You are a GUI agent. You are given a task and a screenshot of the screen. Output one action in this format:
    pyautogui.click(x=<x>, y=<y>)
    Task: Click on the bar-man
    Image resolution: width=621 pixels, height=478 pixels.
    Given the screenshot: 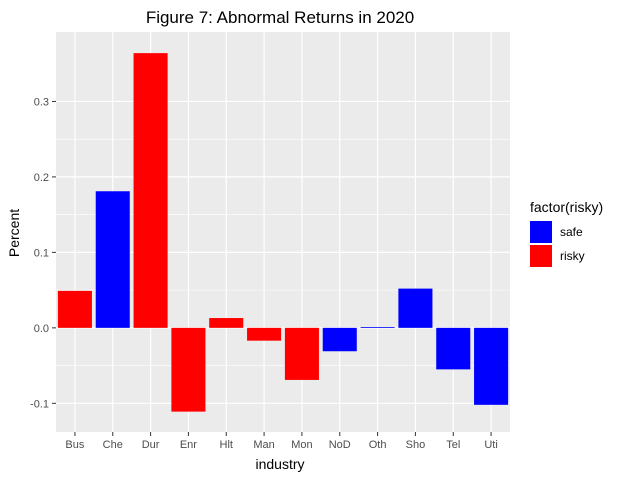 What is the action you would take?
    pyautogui.click(x=264, y=334)
    